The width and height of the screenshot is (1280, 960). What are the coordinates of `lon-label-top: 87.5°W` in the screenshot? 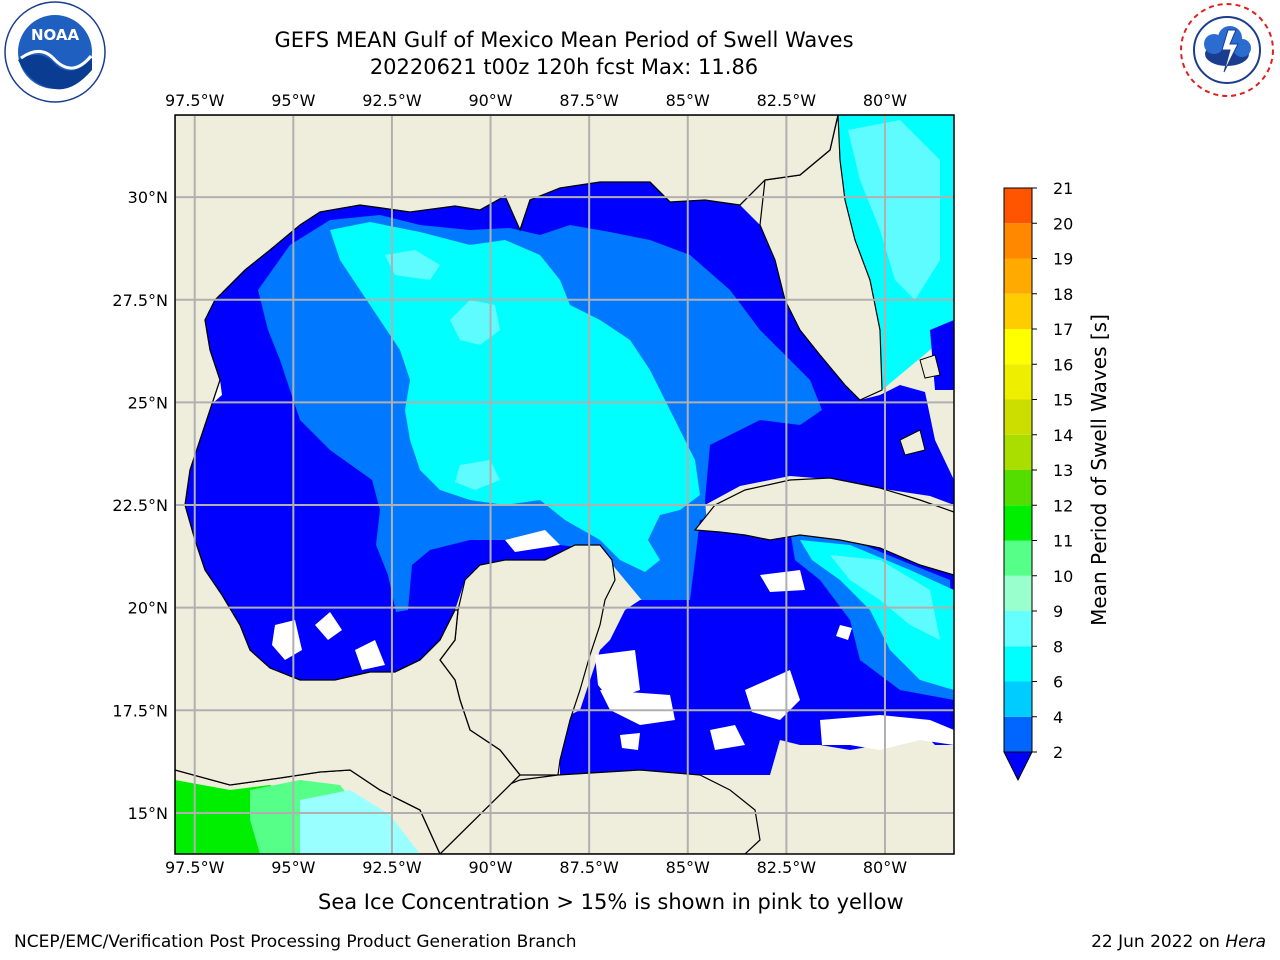 It's located at (589, 100).